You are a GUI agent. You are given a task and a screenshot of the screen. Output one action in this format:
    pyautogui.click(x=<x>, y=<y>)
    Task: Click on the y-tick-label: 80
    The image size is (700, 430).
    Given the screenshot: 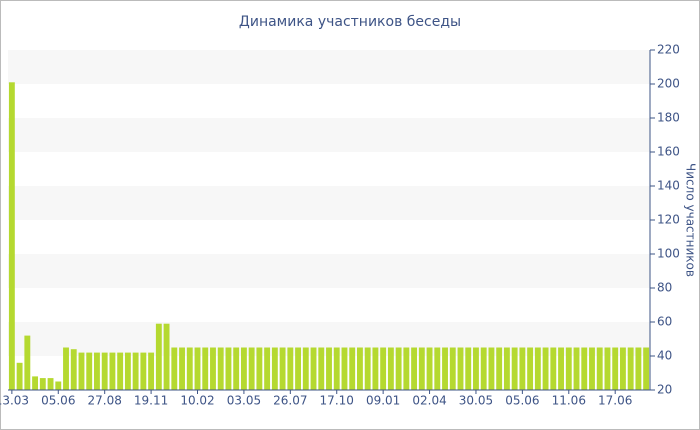 What is the action you would take?
    pyautogui.click(x=664, y=288)
    